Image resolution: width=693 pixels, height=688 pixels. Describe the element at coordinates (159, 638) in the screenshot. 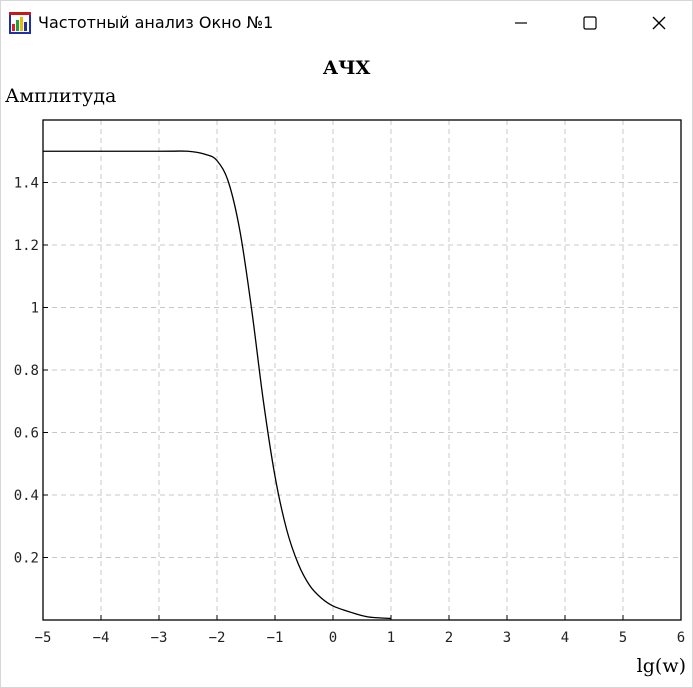

I see `x-tick-label: −3` at that location.